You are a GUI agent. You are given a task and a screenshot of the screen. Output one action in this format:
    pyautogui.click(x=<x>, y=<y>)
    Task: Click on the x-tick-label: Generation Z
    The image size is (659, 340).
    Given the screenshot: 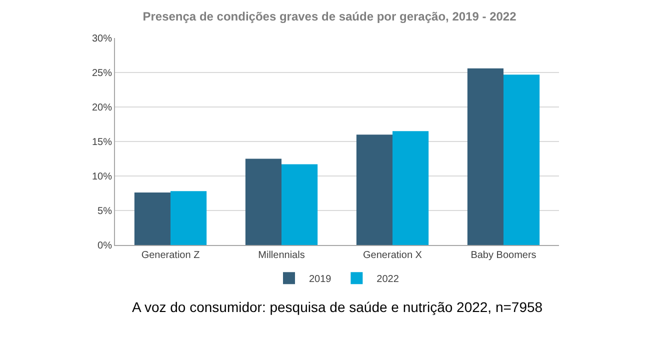 What is the action you would take?
    pyautogui.click(x=170, y=255)
    